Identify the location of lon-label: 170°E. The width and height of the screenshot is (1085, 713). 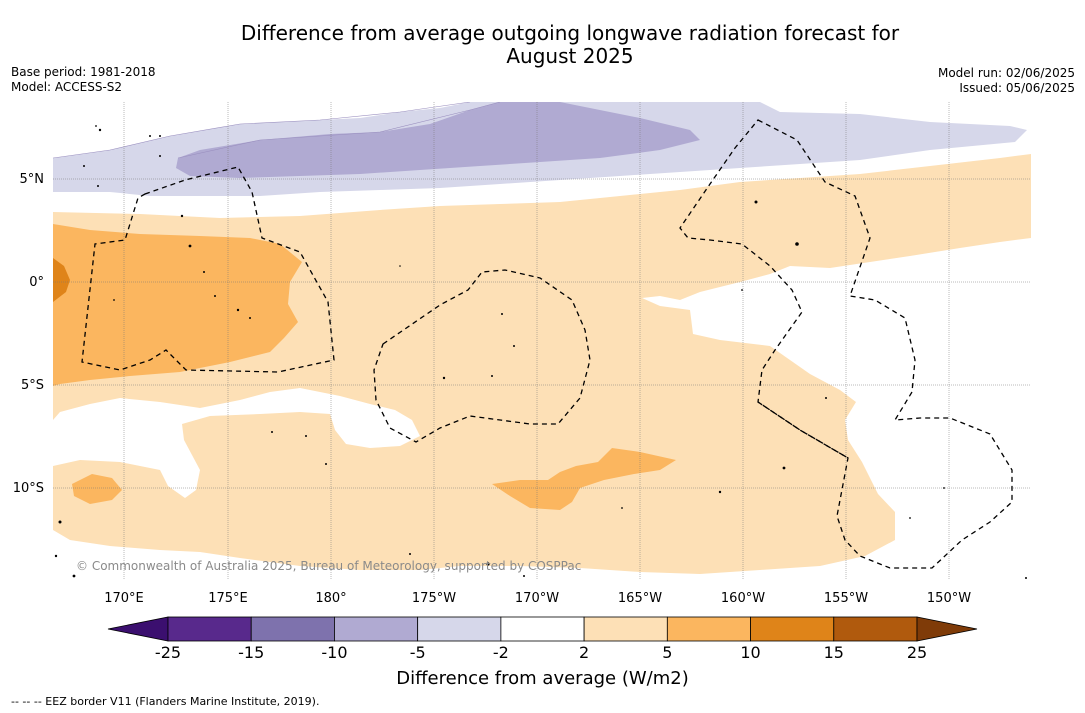
(124, 598).